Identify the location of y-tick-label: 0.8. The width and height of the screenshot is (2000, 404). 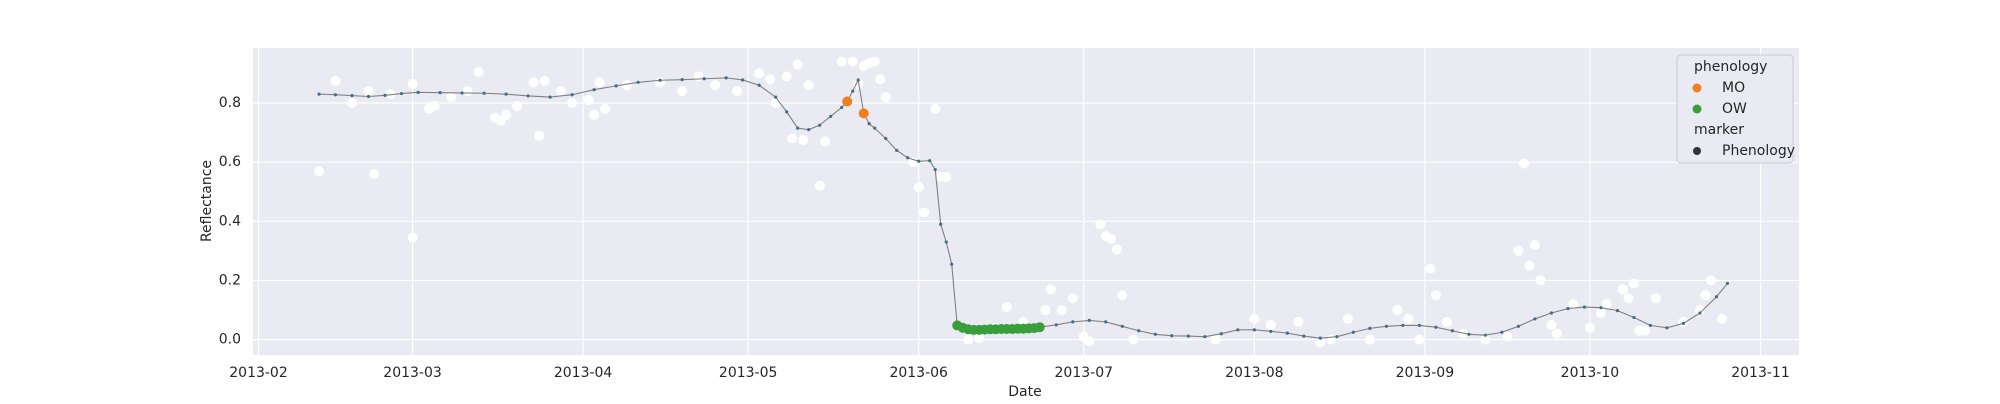
(230, 103).